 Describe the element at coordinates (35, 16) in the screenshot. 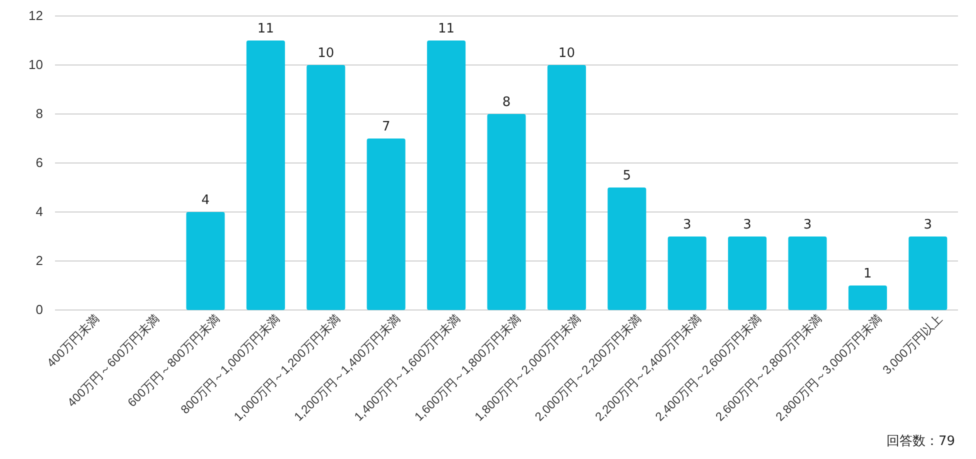

I see `y-tick-label: 12` at that location.